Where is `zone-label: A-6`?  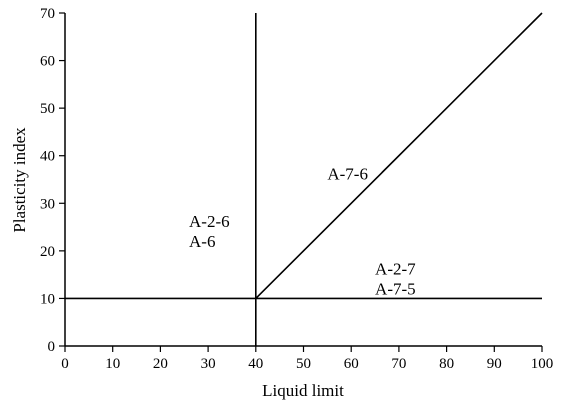
zone-label: A-6 is located at coordinates (202, 241).